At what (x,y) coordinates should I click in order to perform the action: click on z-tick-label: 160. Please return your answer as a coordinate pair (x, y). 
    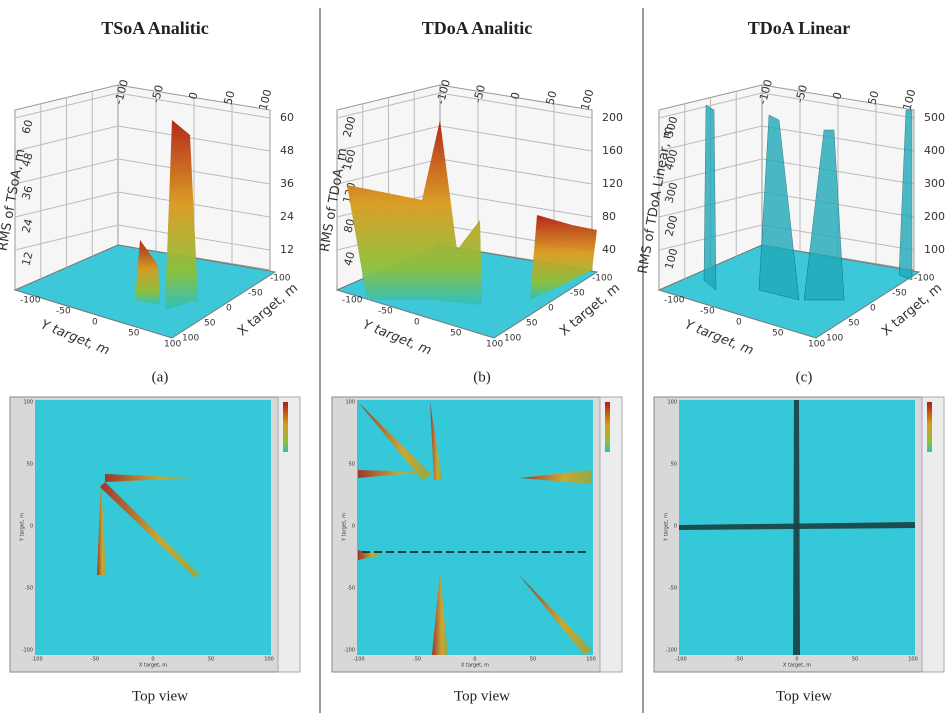
    Looking at the image, I should click on (350, 160).